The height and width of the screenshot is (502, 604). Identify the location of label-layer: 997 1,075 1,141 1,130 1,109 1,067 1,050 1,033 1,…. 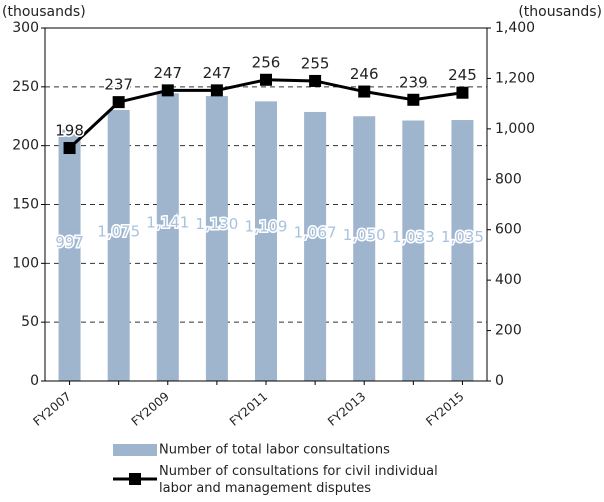
(270, 232).